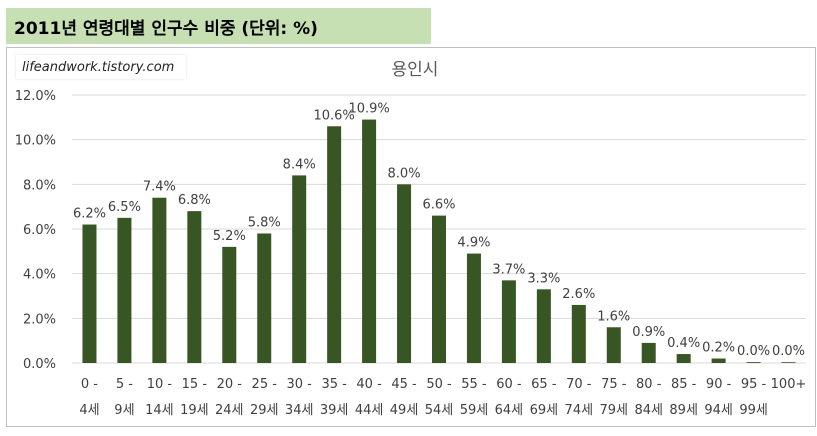 The image size is (817, 436). I want to click on x-tick-label: 35 -, so click(334, 384).